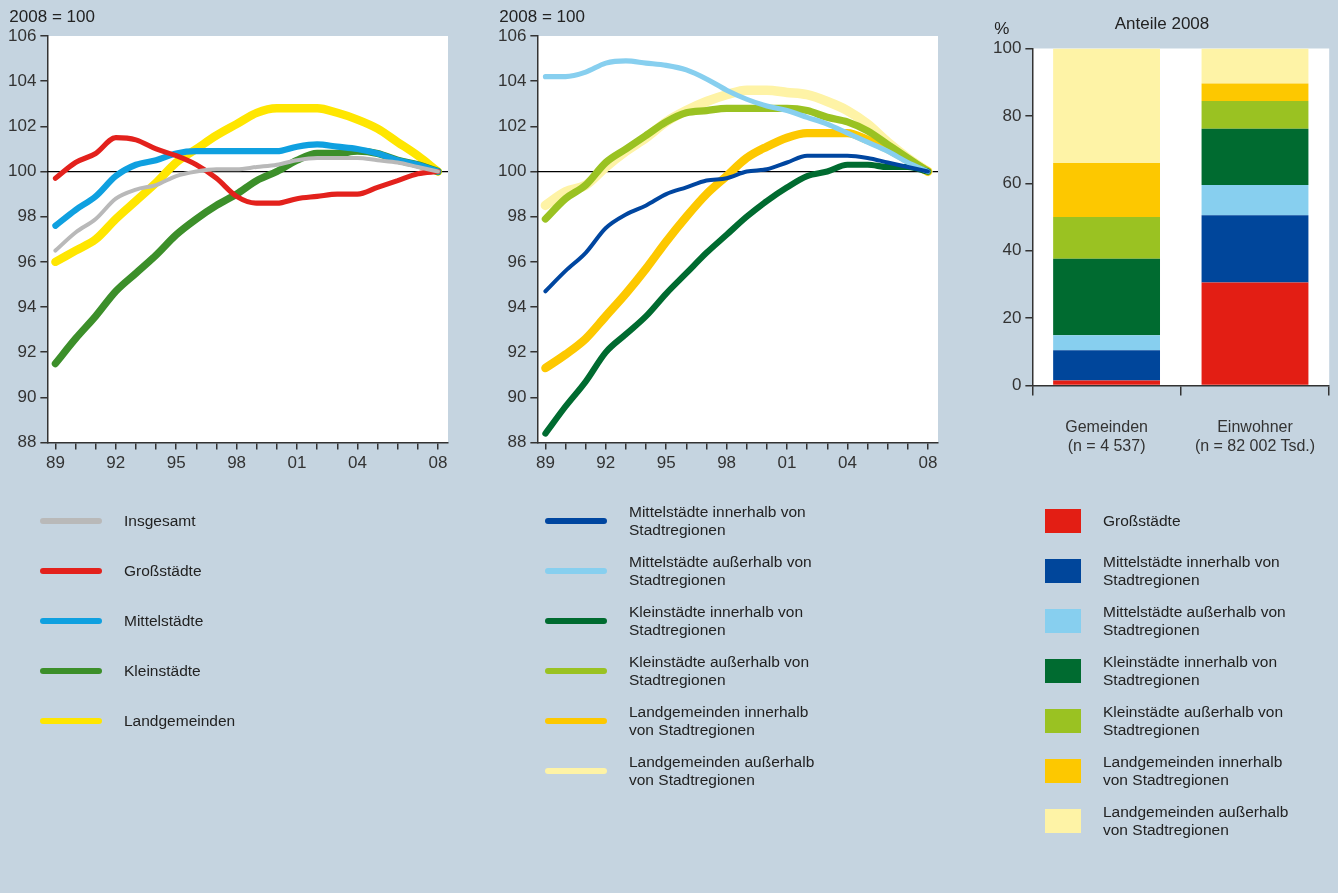  What do you see at coordinates (1012, 317) in the screenshot?
I see `y-tick-label: 20` at bounding box center [1012, 317].